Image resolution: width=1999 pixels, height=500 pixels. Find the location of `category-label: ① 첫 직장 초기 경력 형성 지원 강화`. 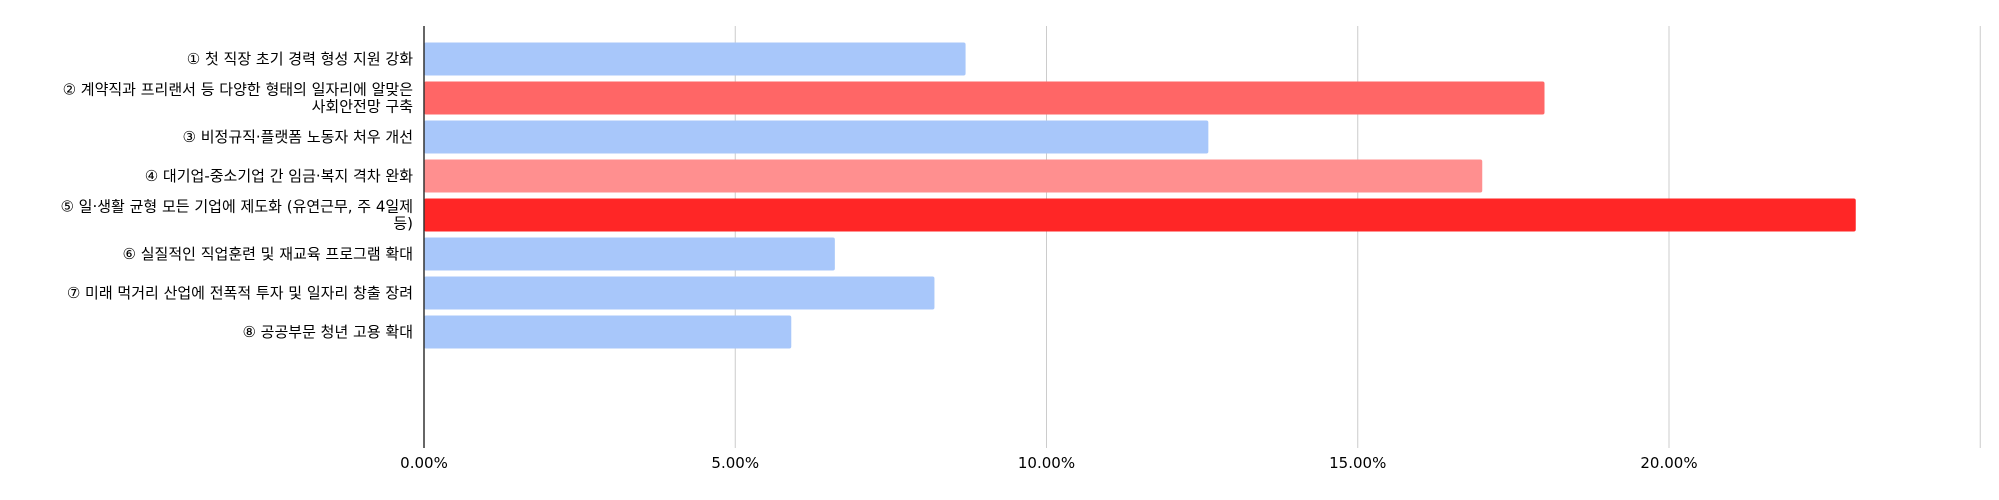

category-label: ① 첫 직장 초기 경력 형성 지원 강화 is located at coordinates (300, 59).